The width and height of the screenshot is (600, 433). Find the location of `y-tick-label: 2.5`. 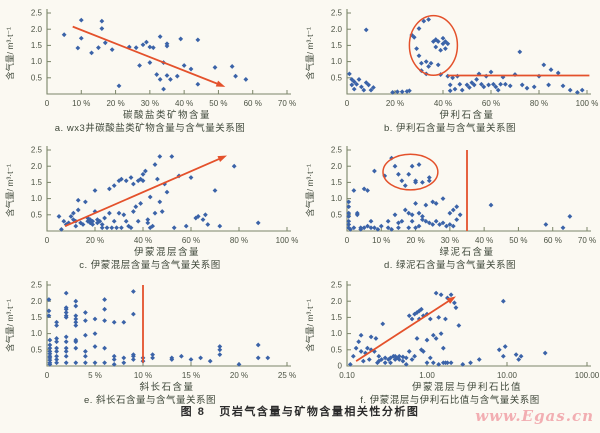

y-tick-label: 2.5 is located at coordinates (37, 13).